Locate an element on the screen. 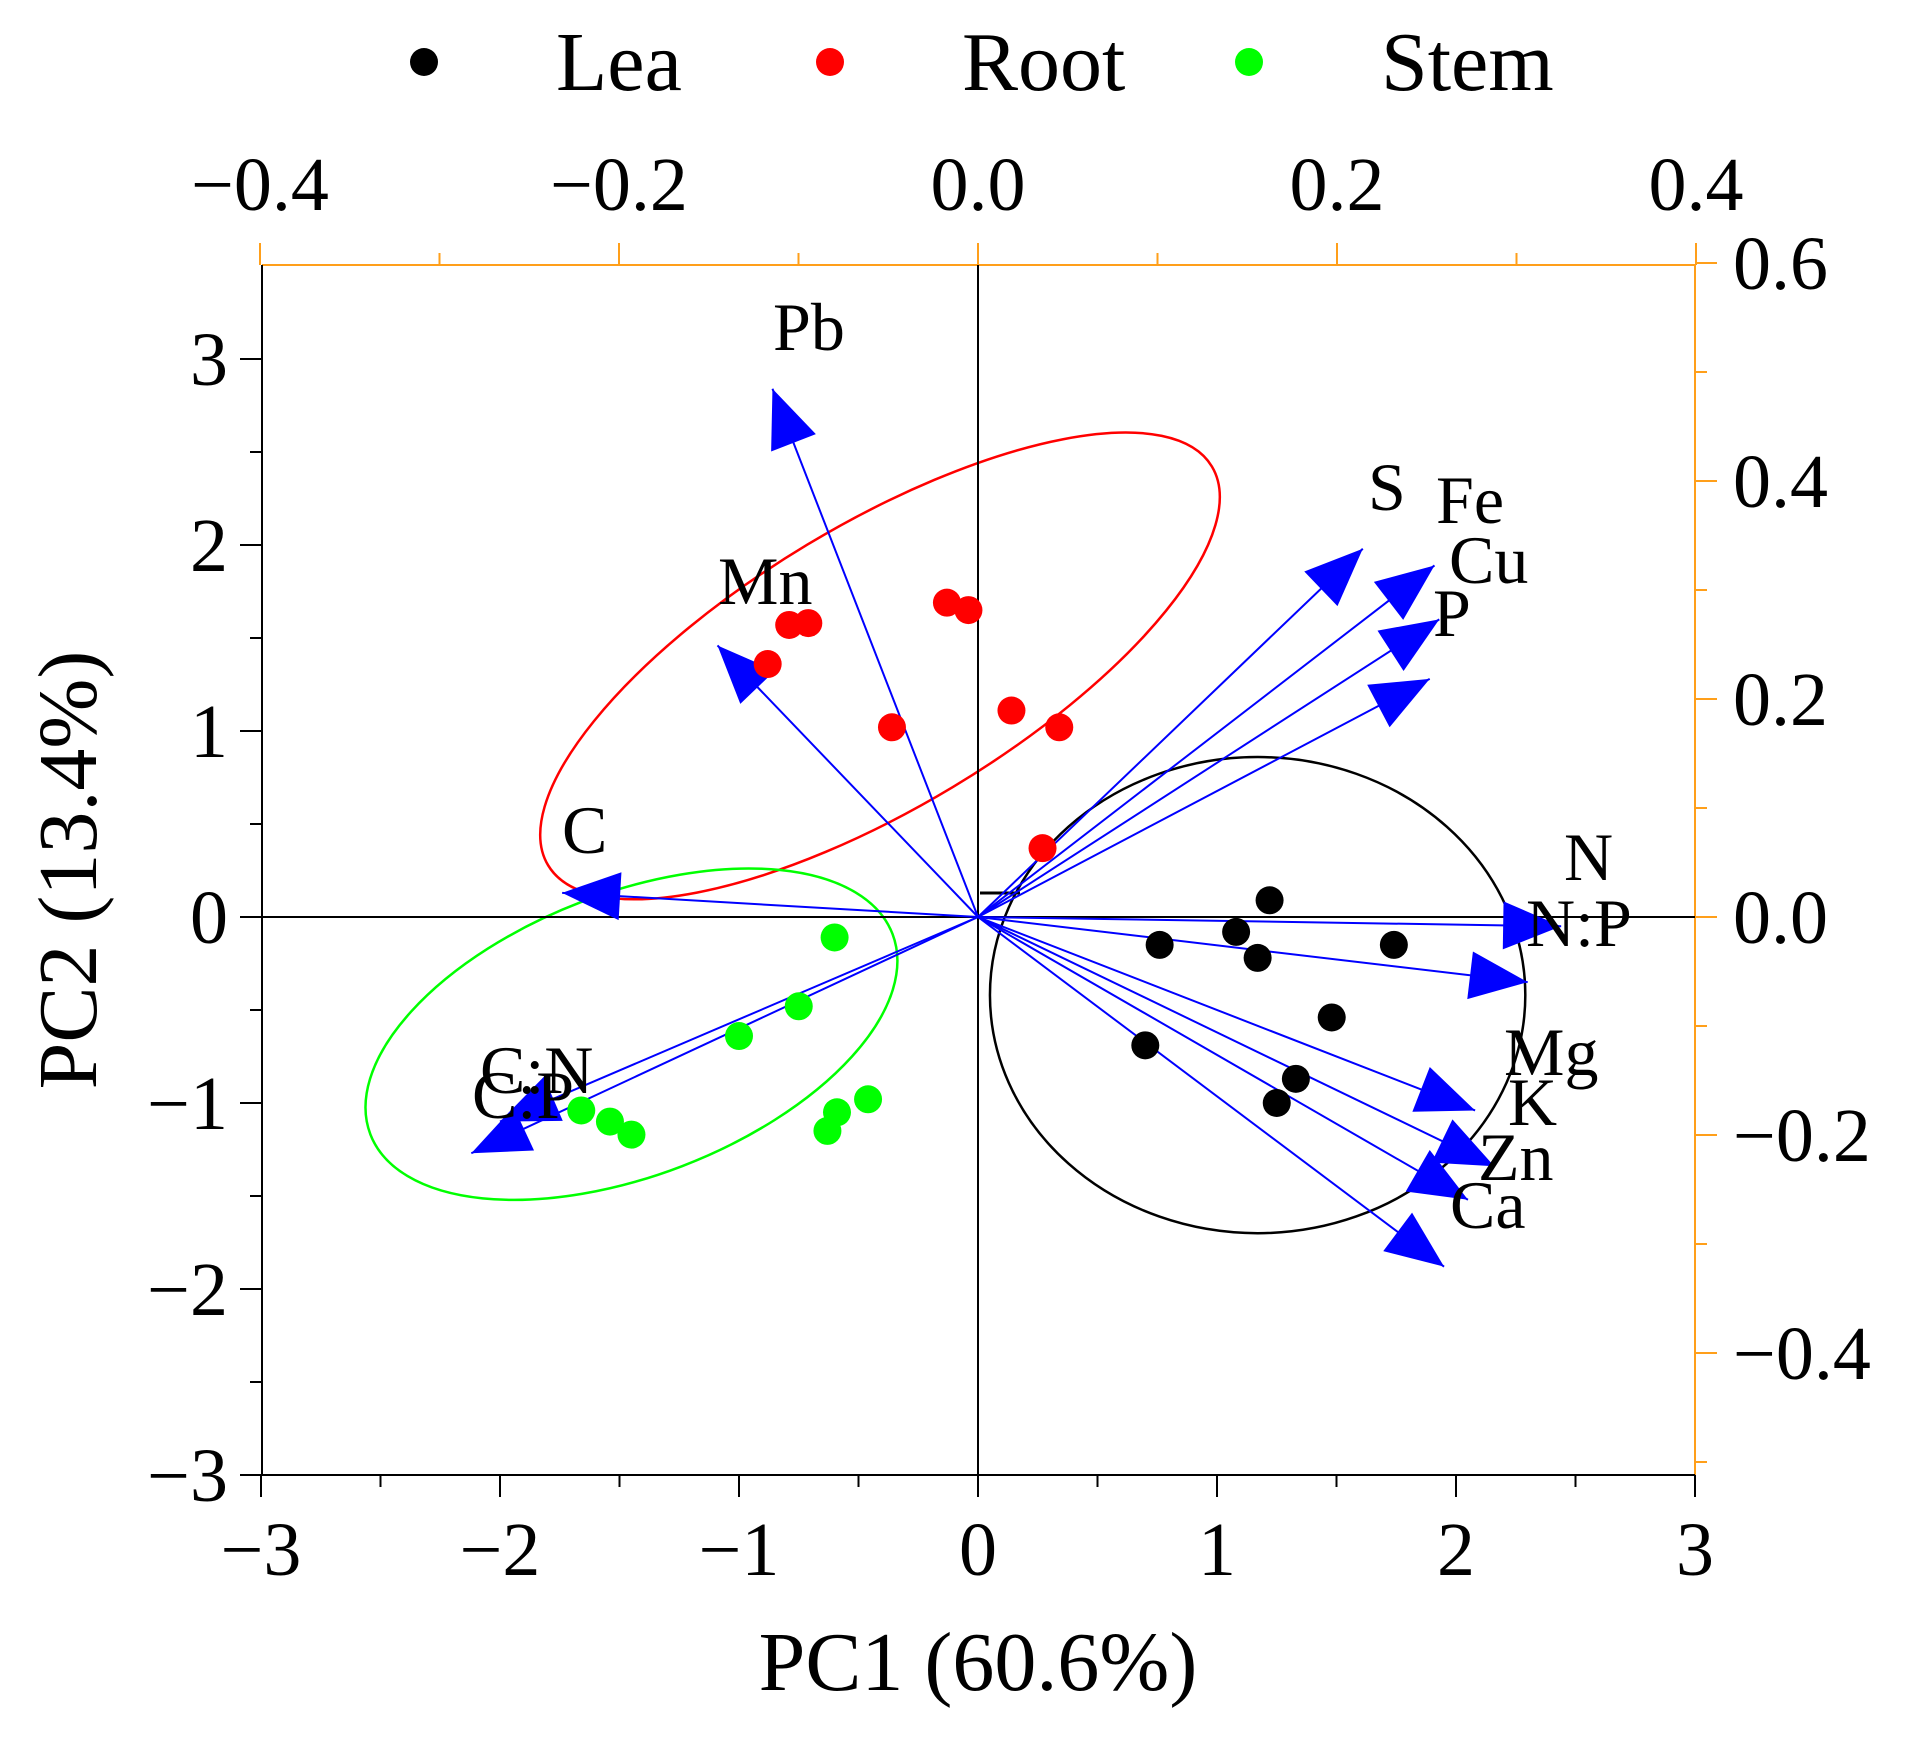 The image size is (1918, 1748). top-tick-label: −0.4 is located at coordinates (260, 185).